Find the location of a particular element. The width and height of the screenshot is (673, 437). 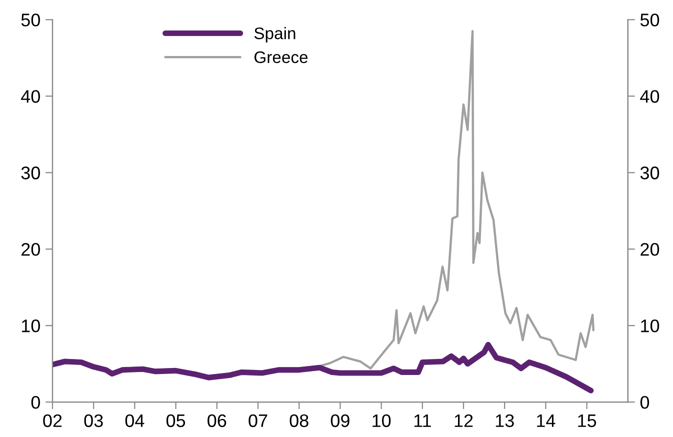

y2-tick-label: 40 is located at coordinates (650, 96).